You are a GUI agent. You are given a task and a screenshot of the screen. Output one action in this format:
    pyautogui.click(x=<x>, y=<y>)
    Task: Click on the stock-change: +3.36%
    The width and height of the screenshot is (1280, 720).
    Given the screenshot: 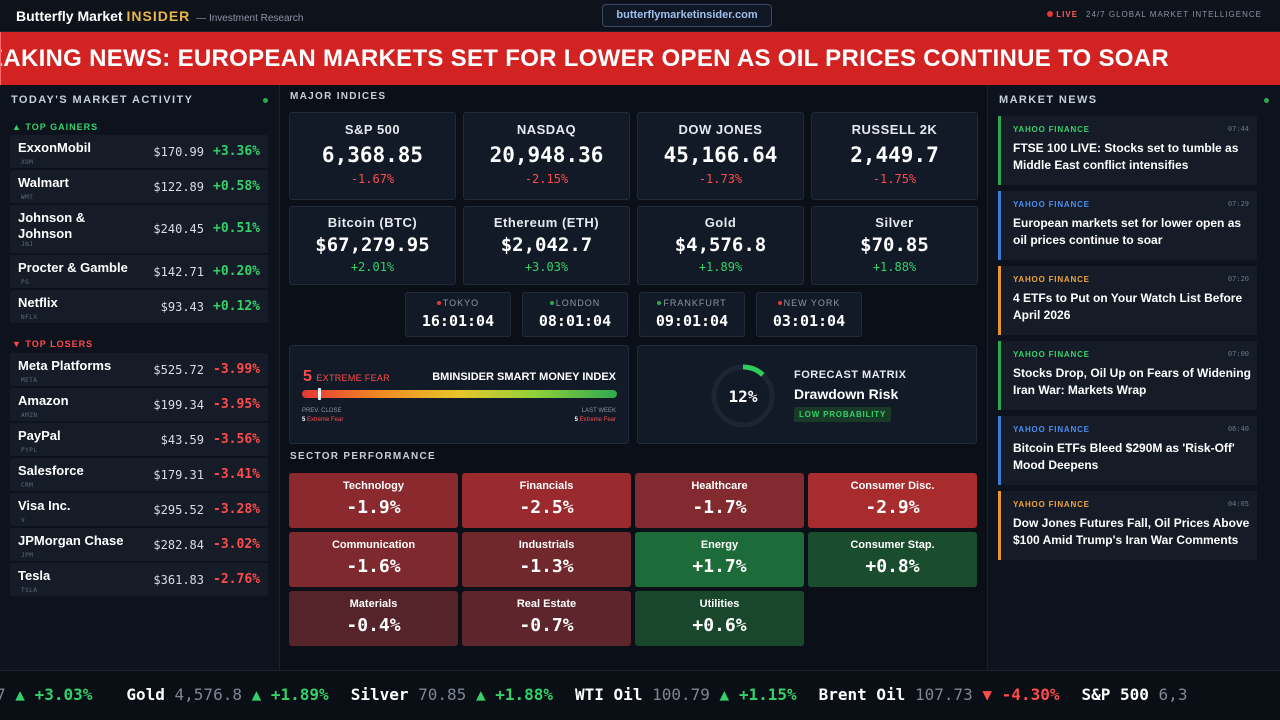 What is the action you would take?
    pyautogui.click(x=236, y=151)
    